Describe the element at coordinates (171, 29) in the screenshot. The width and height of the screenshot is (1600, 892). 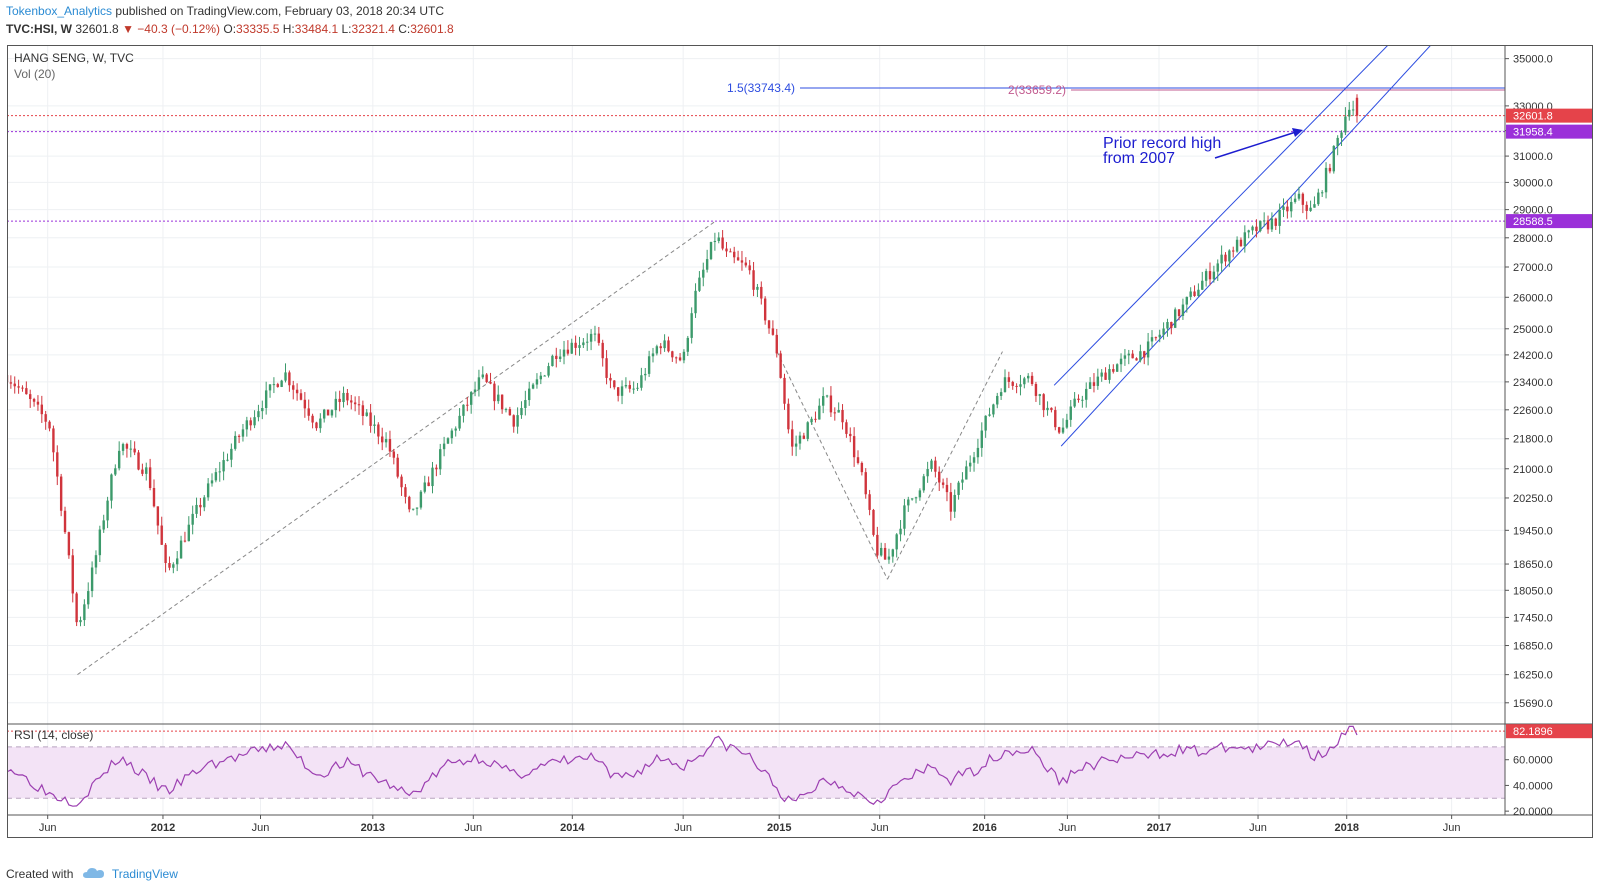
I see `price-change: ▼ −40.3 (−0.12%)` at that location.